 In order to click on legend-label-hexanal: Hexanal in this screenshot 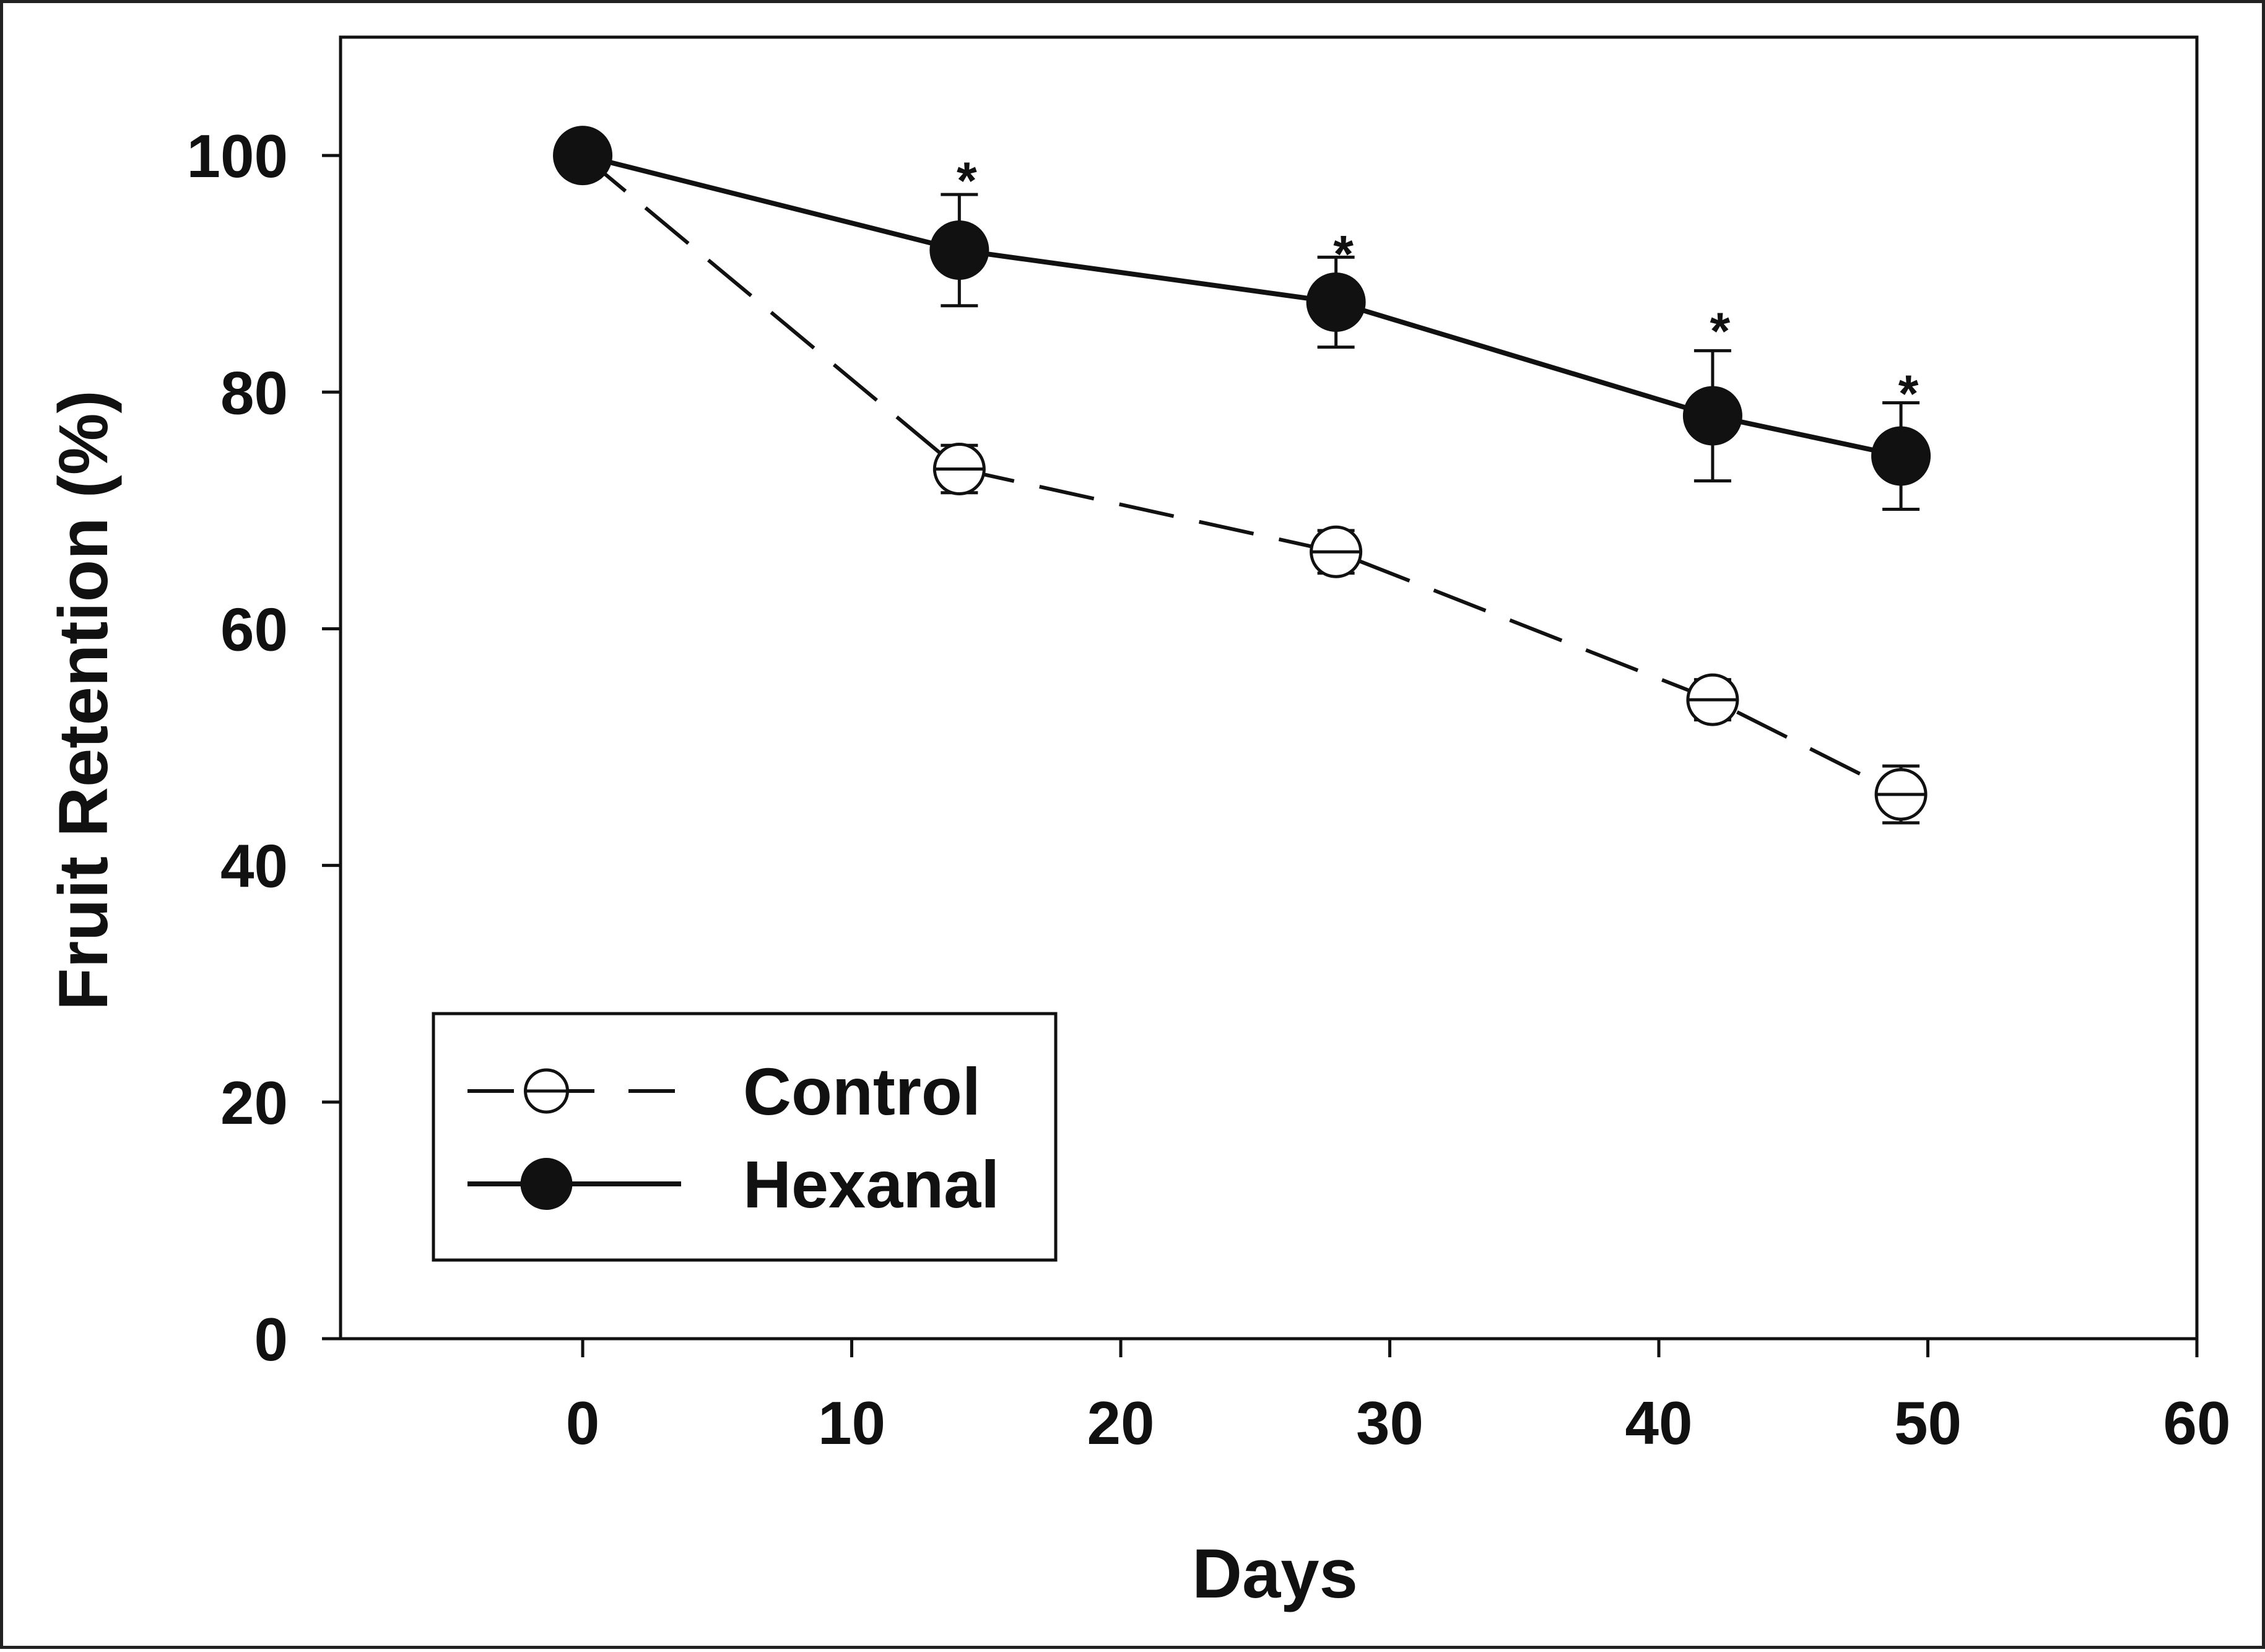, I will do `click(871, 1184)`.